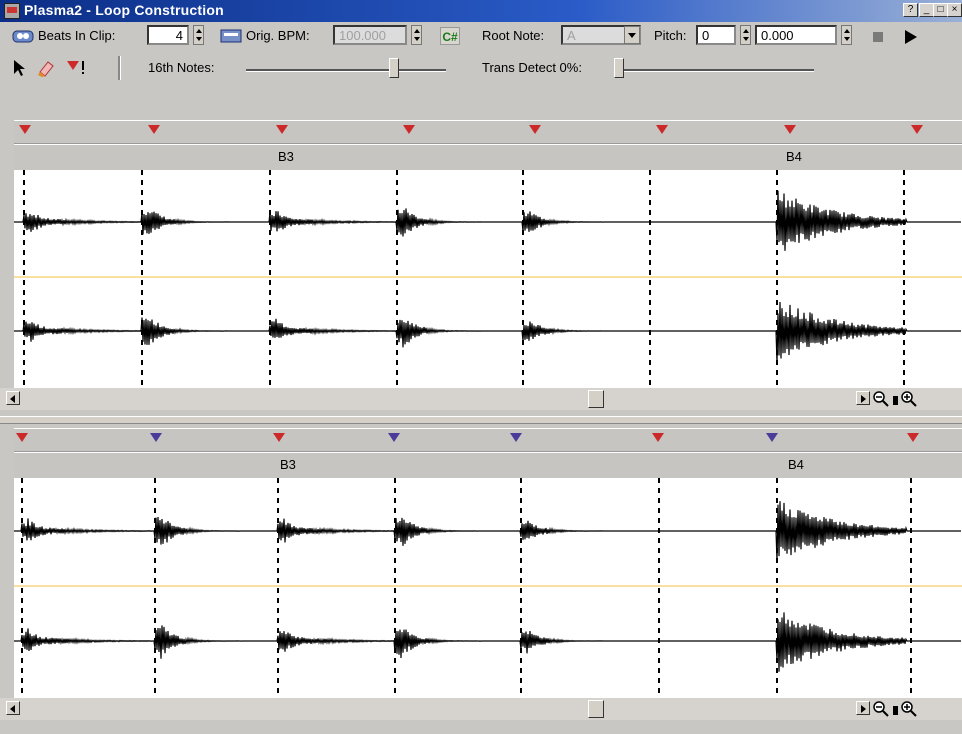  I want to click on sixteenth-notes-slider-thumb, so click(394, 68).